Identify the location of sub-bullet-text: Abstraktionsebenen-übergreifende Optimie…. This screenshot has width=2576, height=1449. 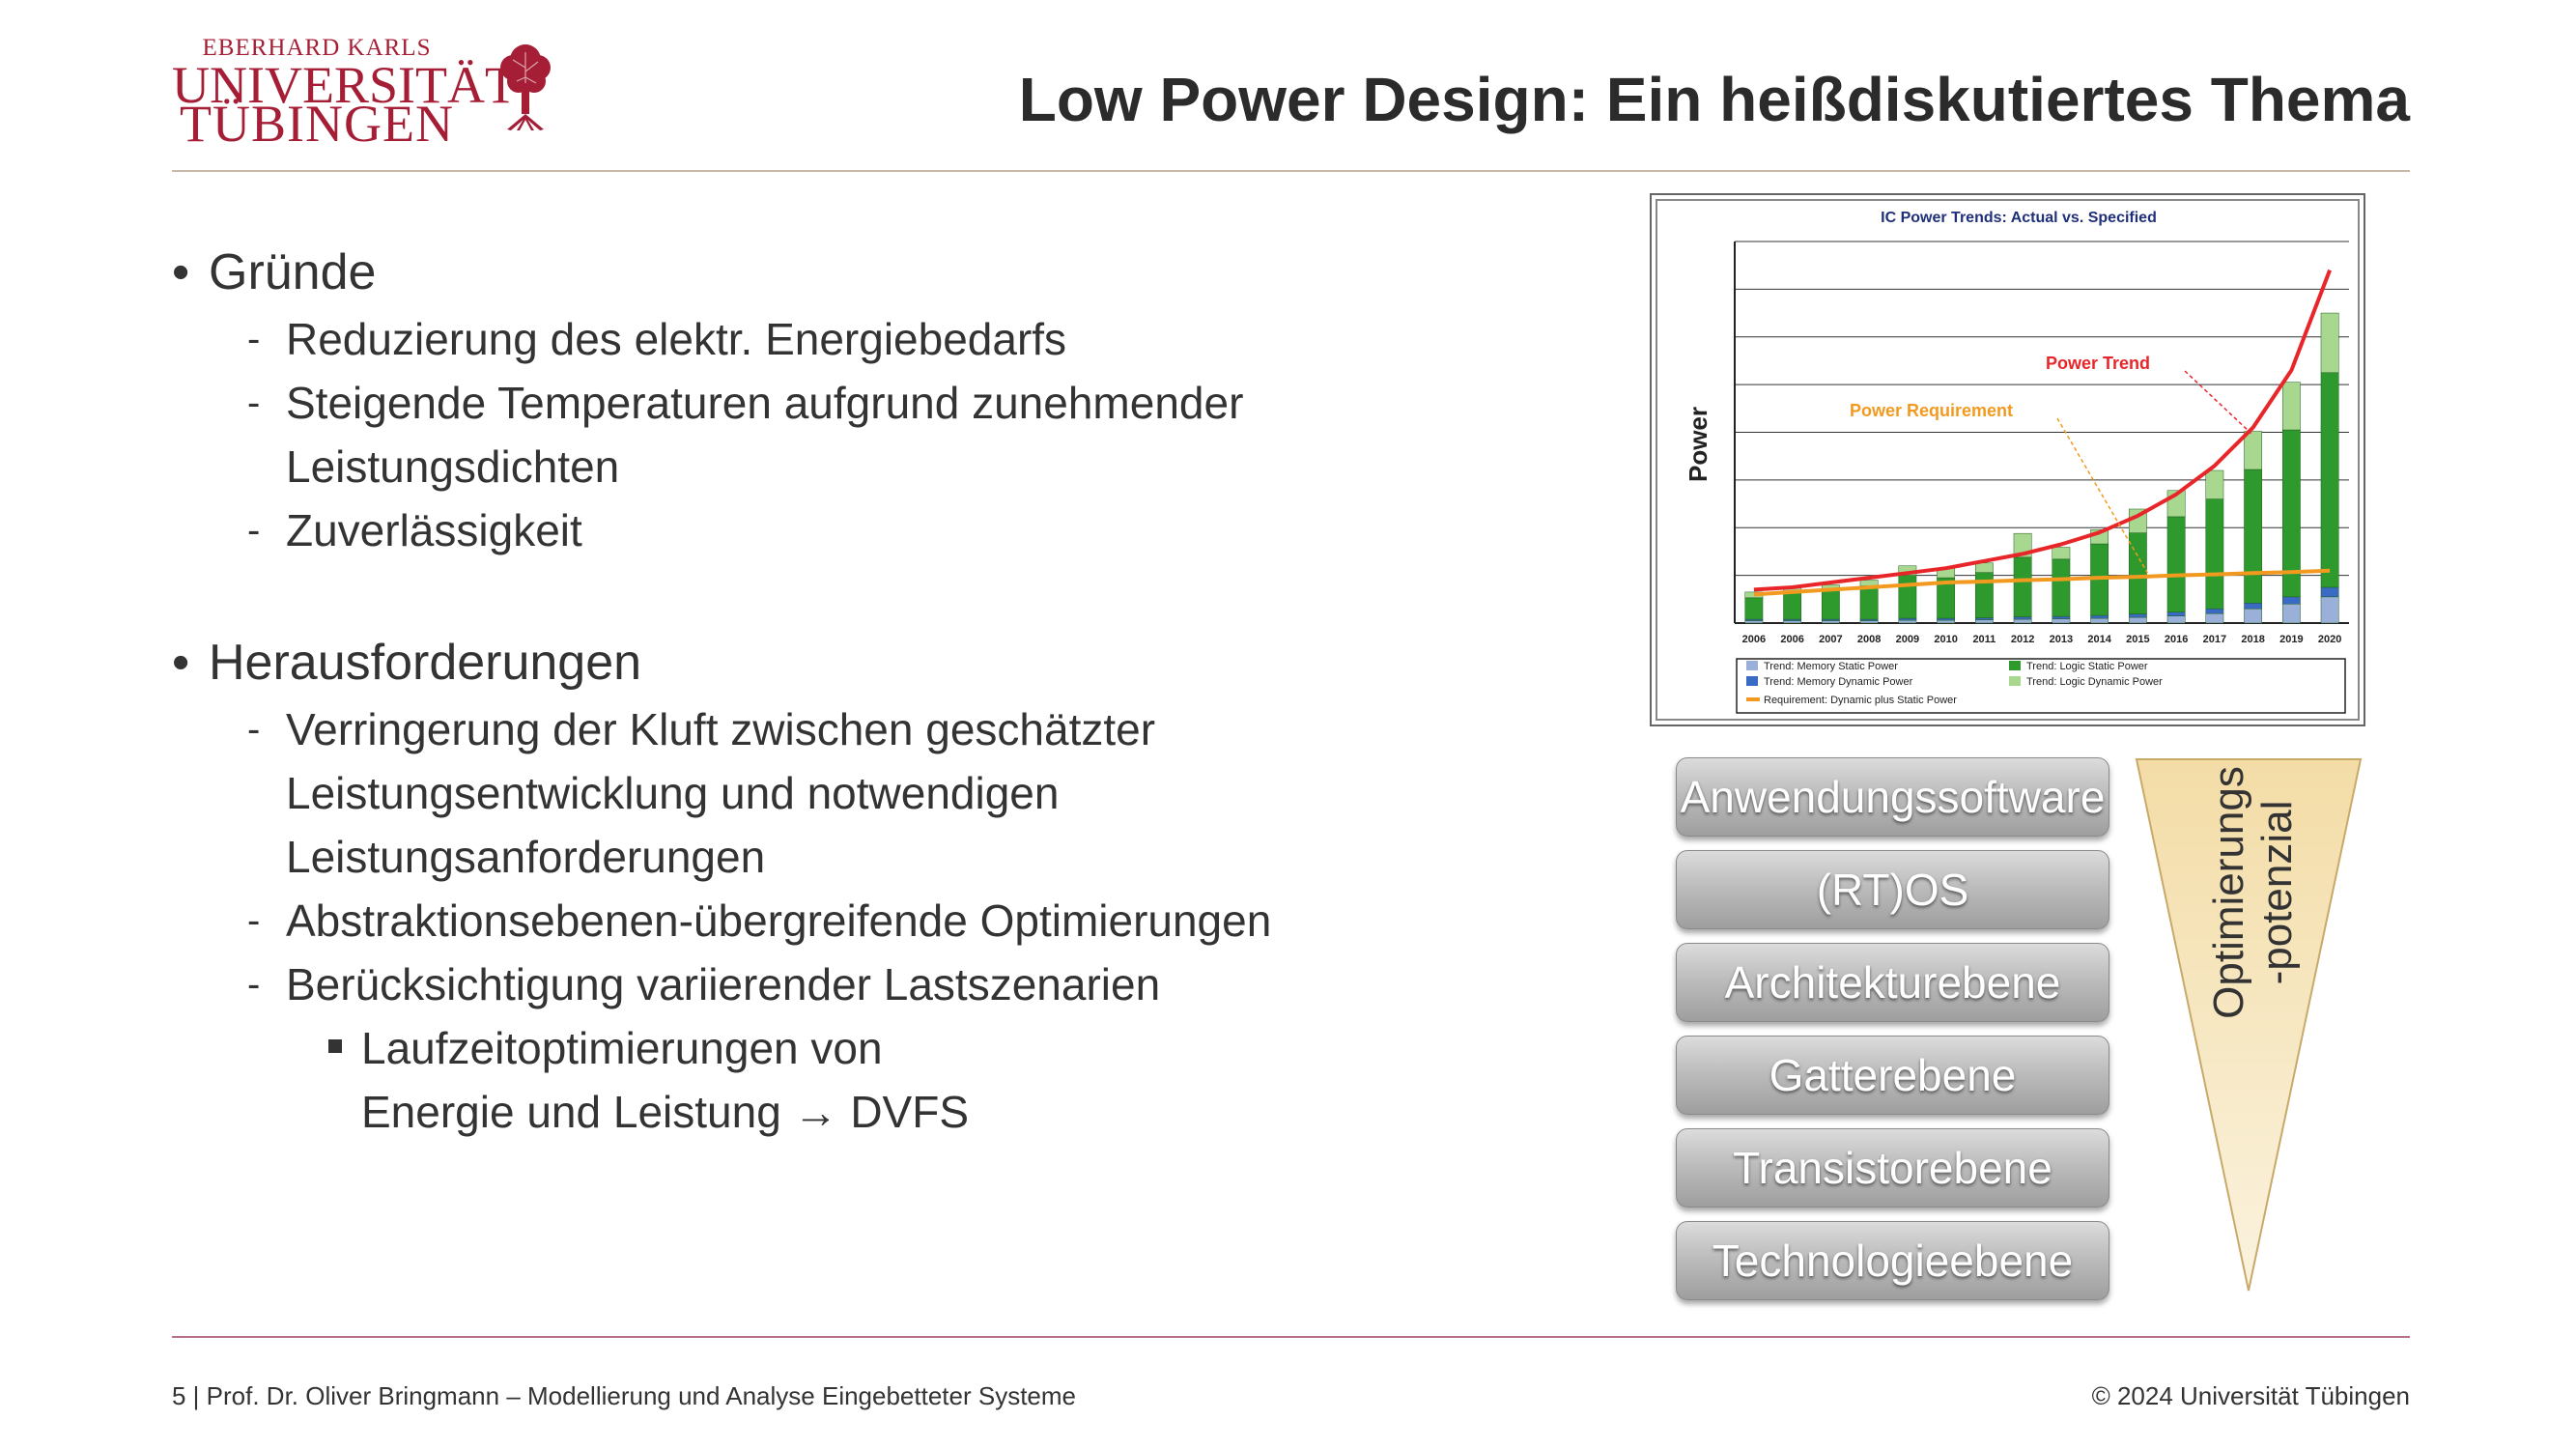
(779, 920).